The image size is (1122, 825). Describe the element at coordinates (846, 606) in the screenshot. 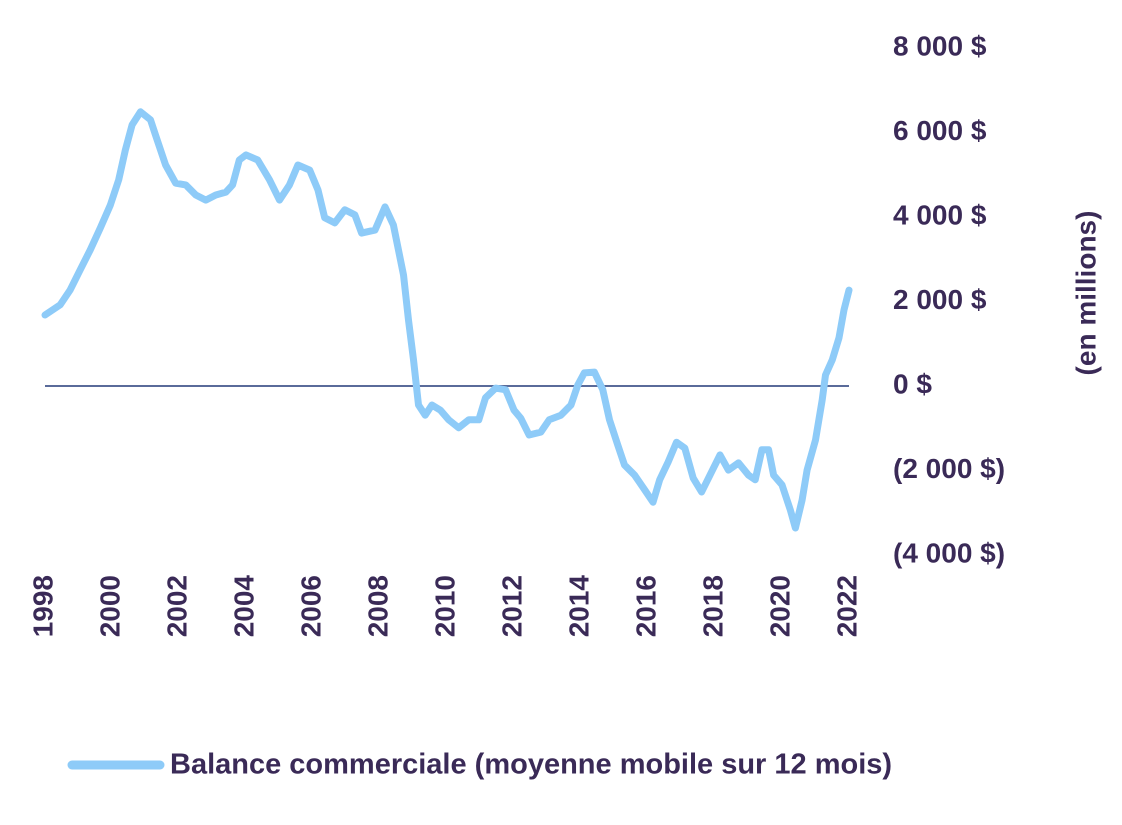

I see `x-tick-label: 2022` at that location.